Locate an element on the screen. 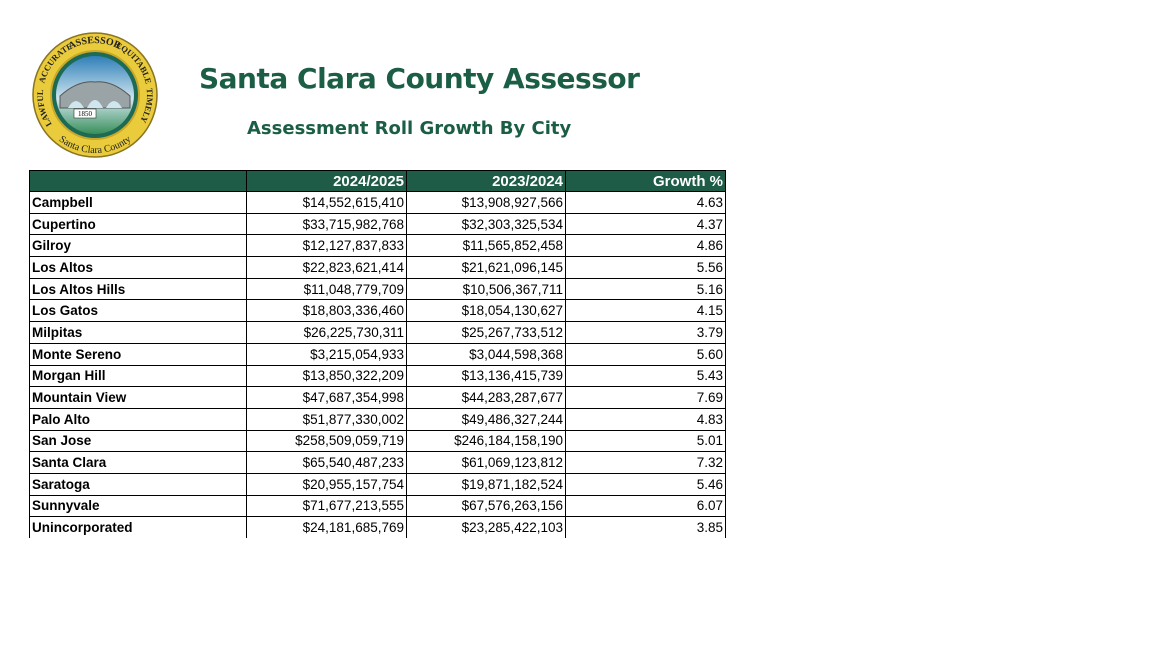  logo-year: 1850 is located at coordinates (85, 114).